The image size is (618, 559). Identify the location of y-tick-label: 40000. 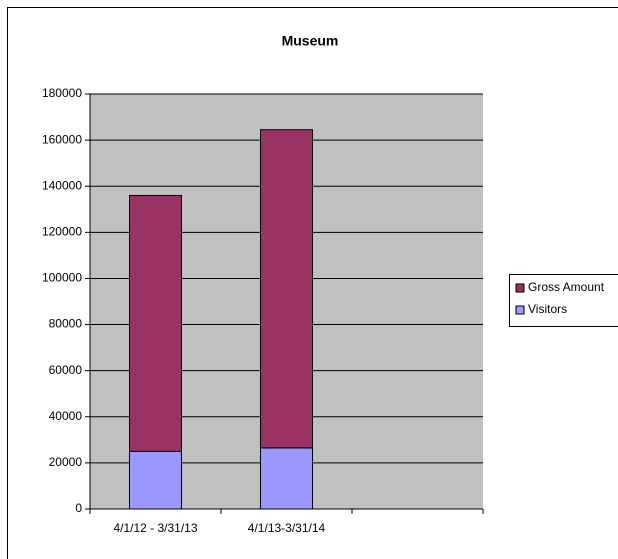
(66, 416).